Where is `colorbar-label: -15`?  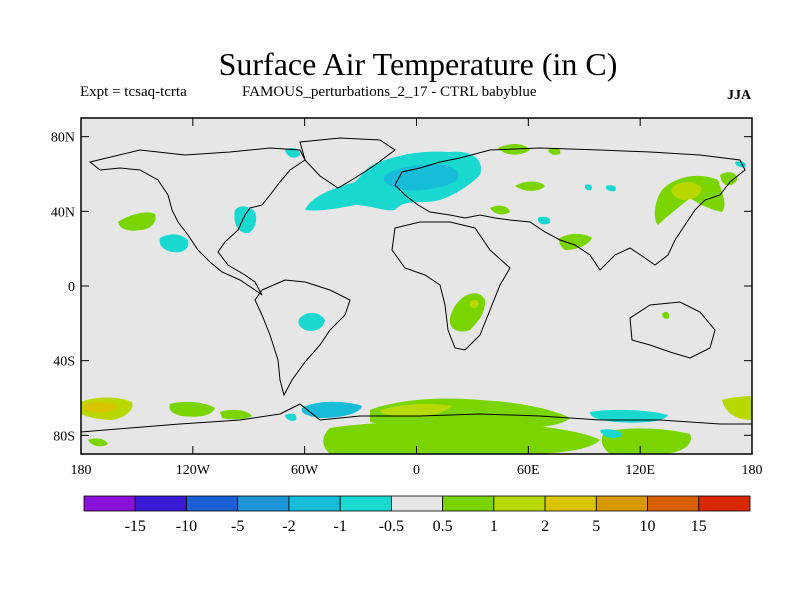 colorbar-label: -15 is located at coordinates (135, 526).